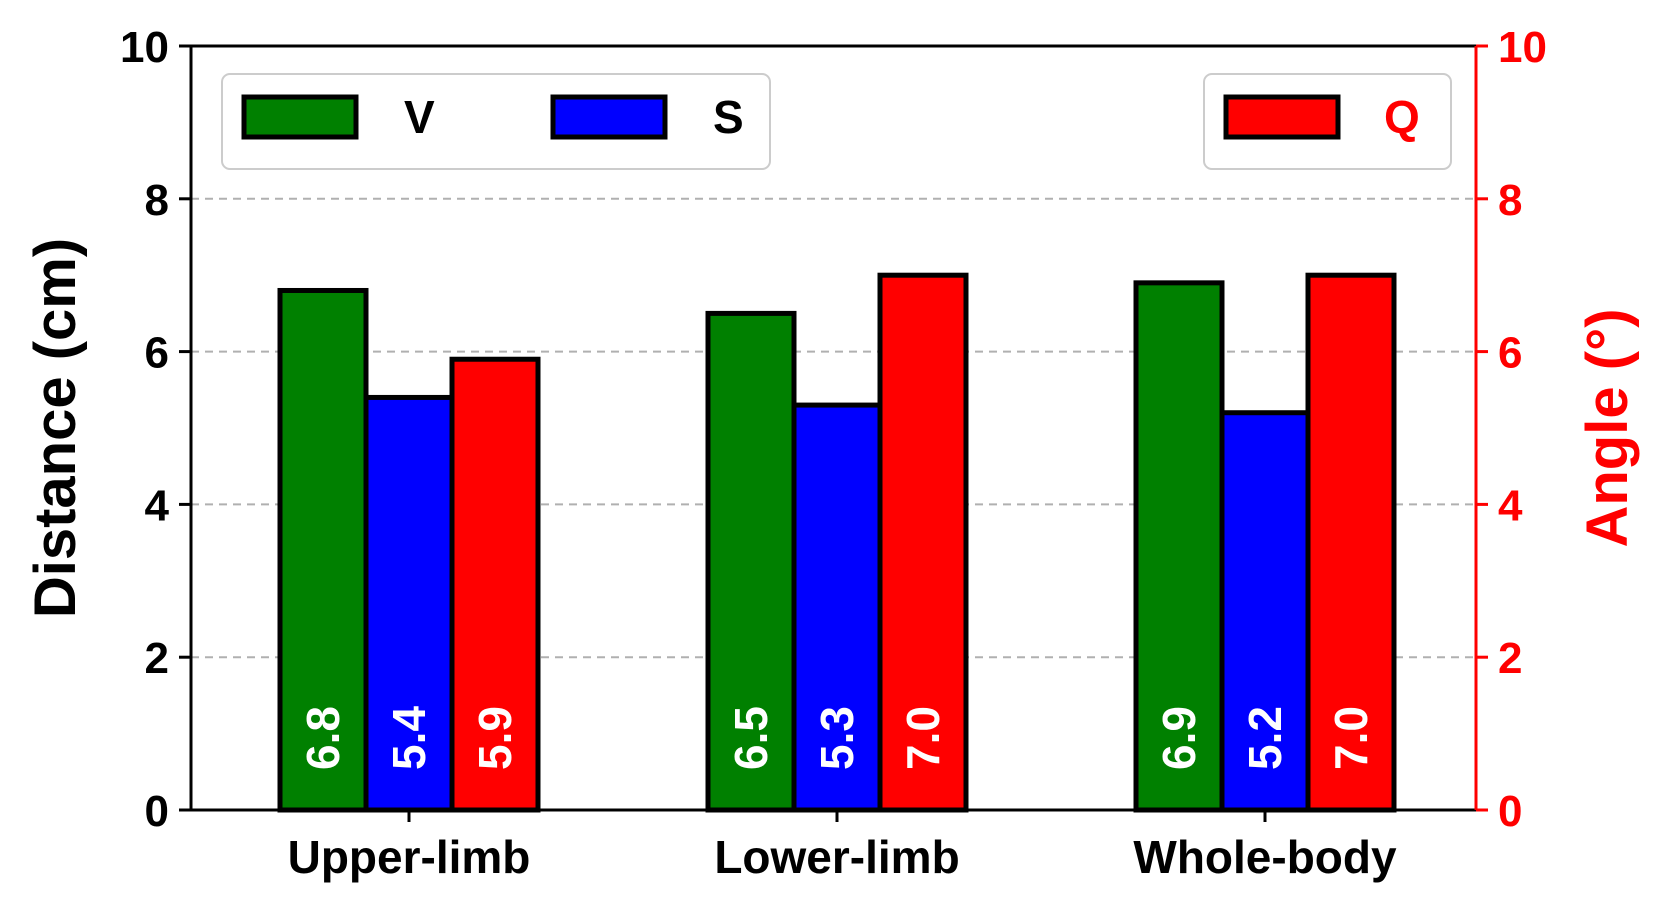 The image size is (1661, 907). What do you see at coordinates (409, 738) in the screenshot?
I see `bar-value-label: 5.4` at bounding box center [409, 738].